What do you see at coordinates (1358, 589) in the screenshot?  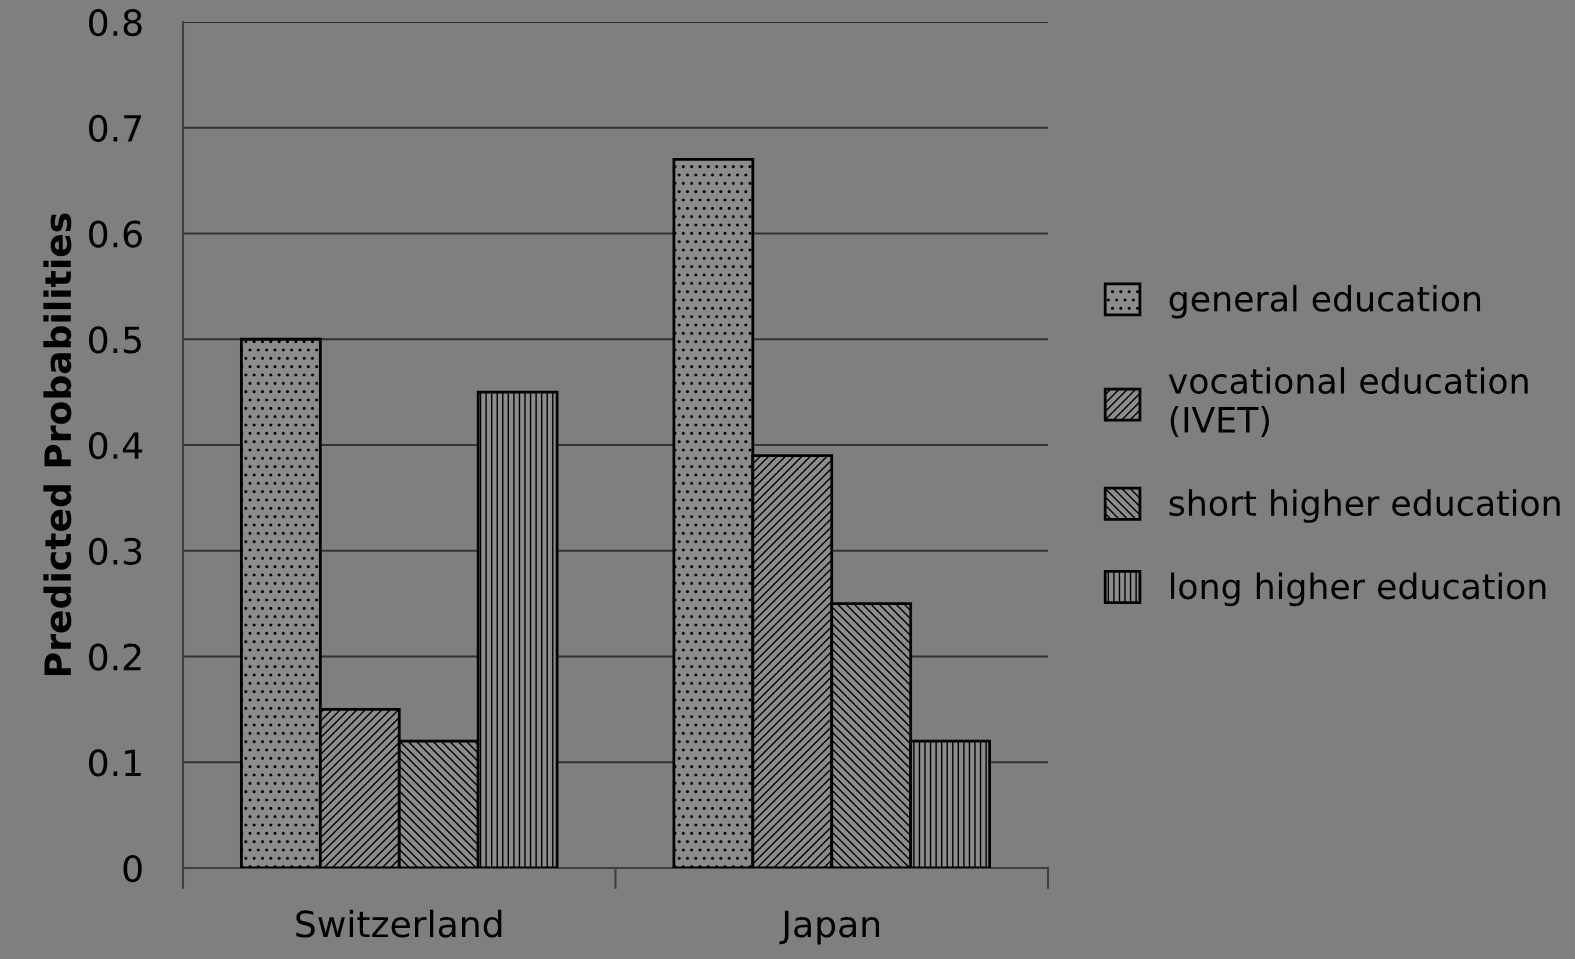 I see `legend-label: long higher education` at bounding box center [1358, 589].